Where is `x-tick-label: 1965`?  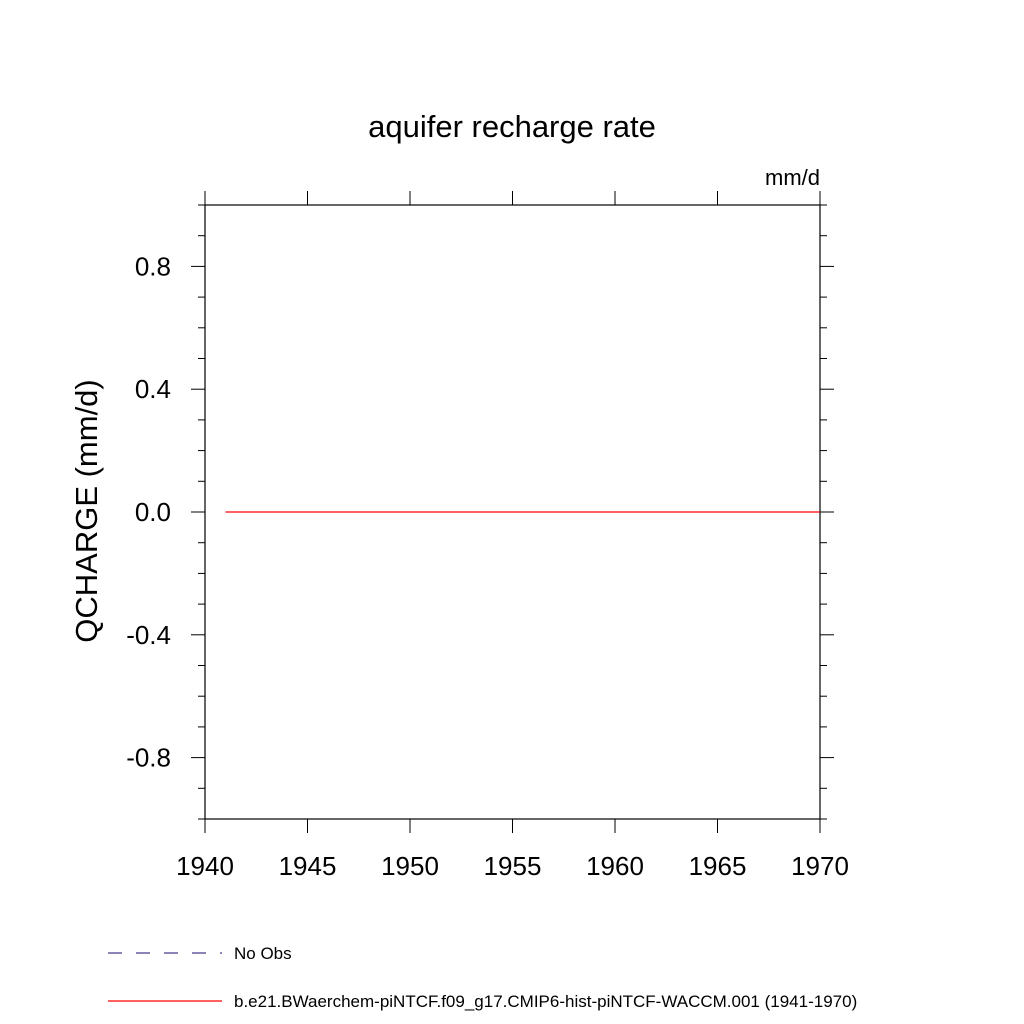 x-tick-label: 1965 is located at coordinates (718, 866).